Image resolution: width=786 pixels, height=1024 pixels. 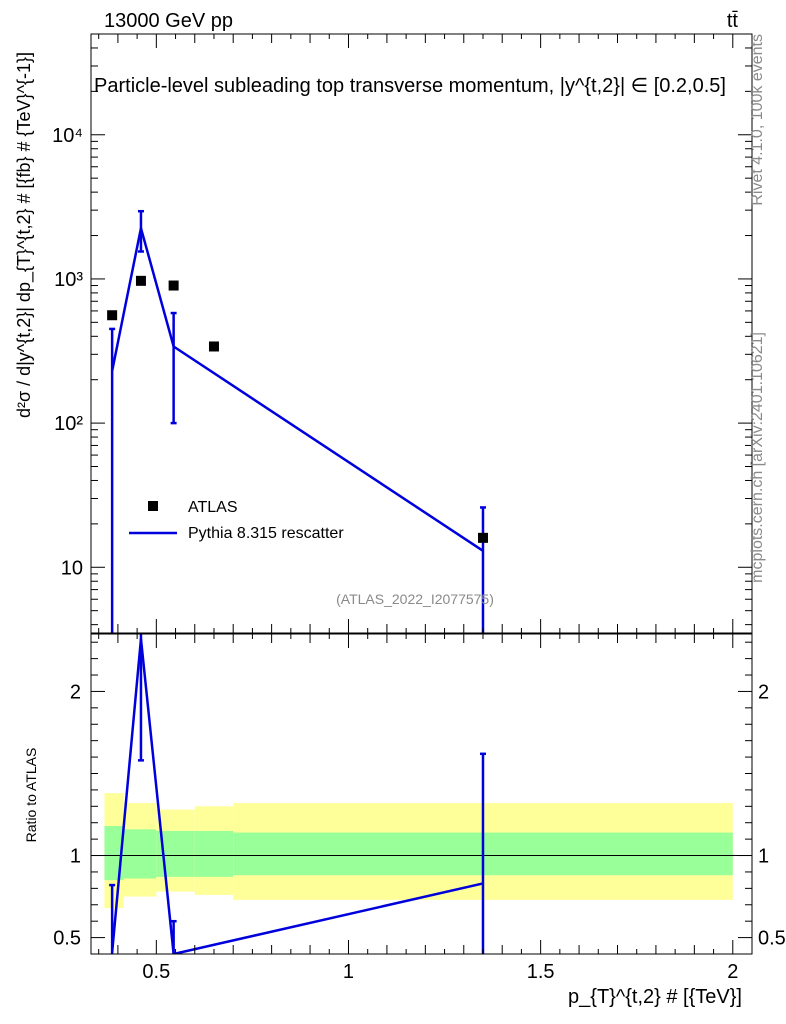 I want to click on y-axis-label-ratio: Ratio to ATLAS, so click(x=31, y=795).